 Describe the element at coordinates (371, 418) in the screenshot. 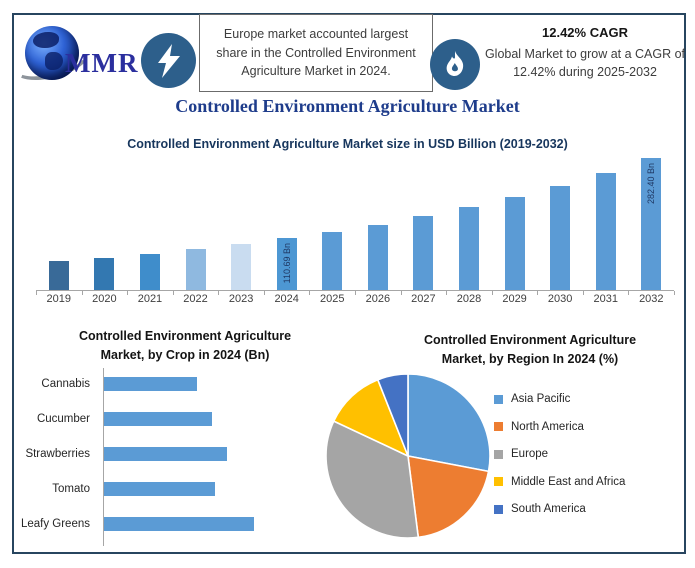

I see `pie-slice-middle-east-and-africa` at that location.